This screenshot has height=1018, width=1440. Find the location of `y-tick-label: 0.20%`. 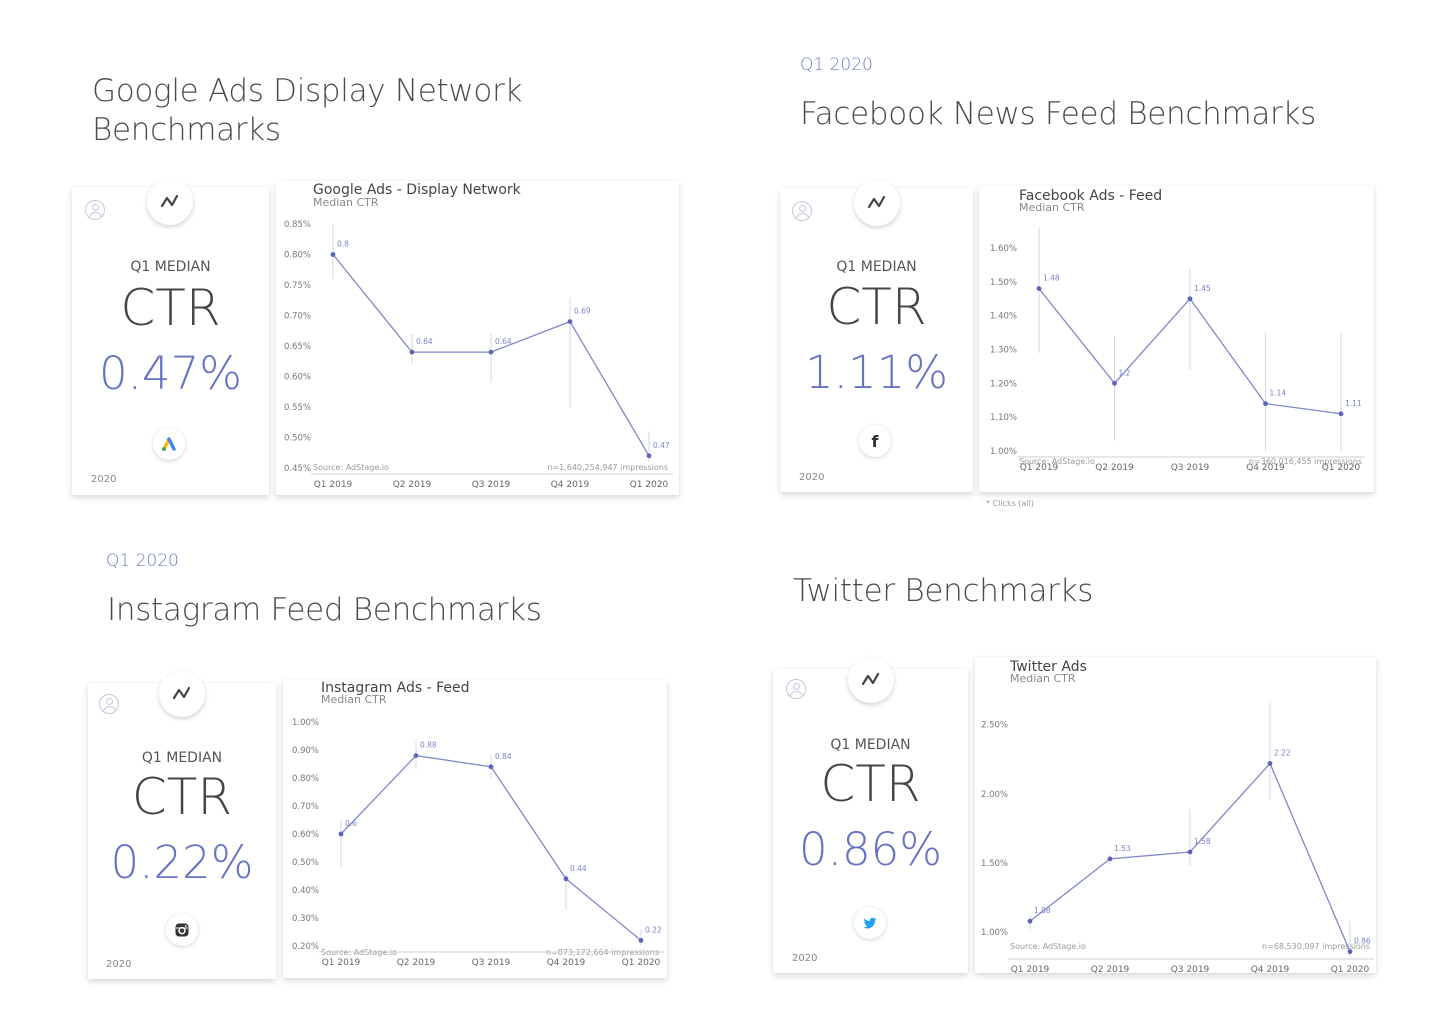

y-tick-label: 0.20% is located at coordinates (305, 947).